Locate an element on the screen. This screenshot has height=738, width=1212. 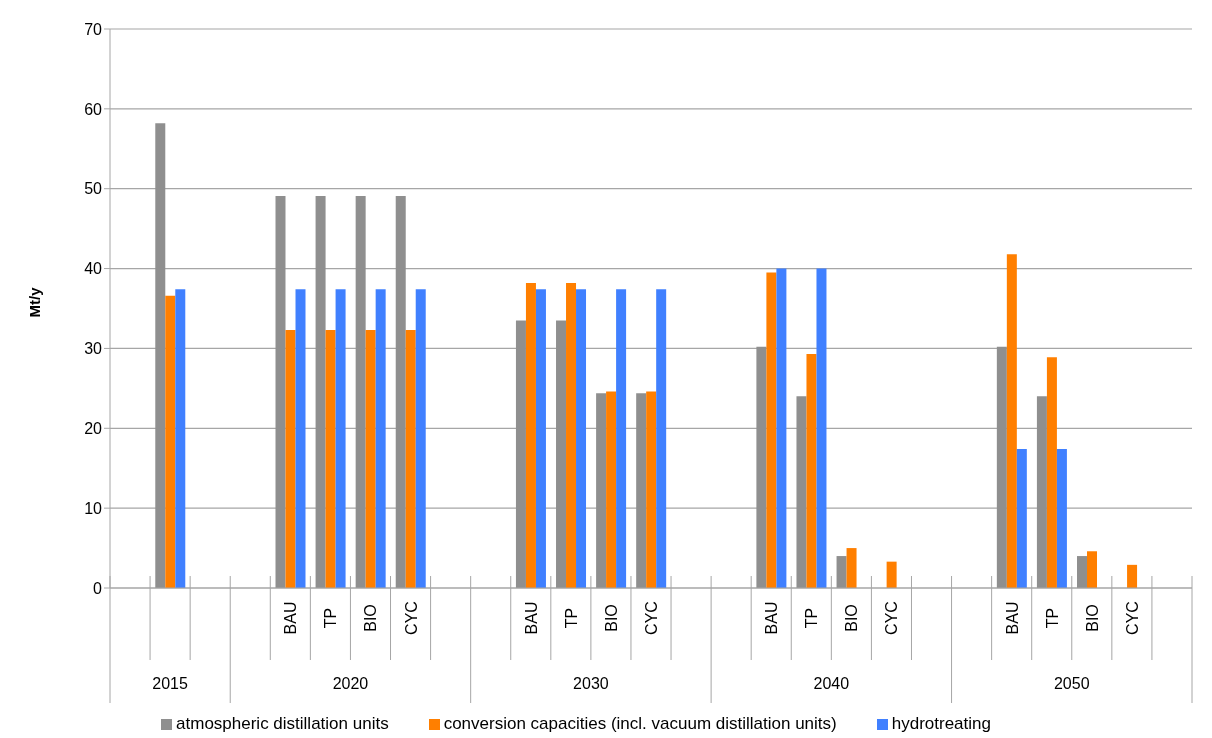
text: 2040 is located at coordinates (831, 683).